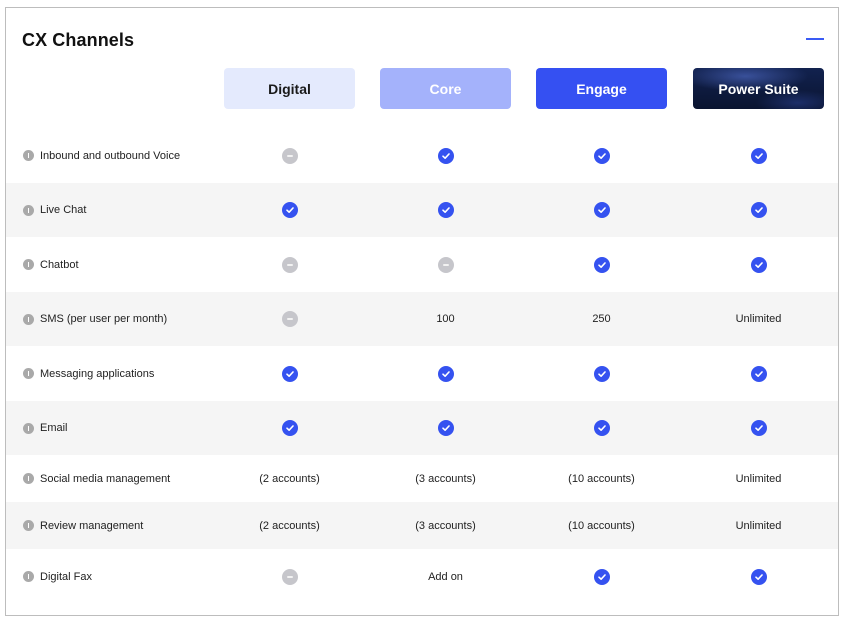 This screenshot has width=850, height=624. Describe the element at coordinates (815, 39) in the screenshot. I see `collapse-minus-icon` at that location.